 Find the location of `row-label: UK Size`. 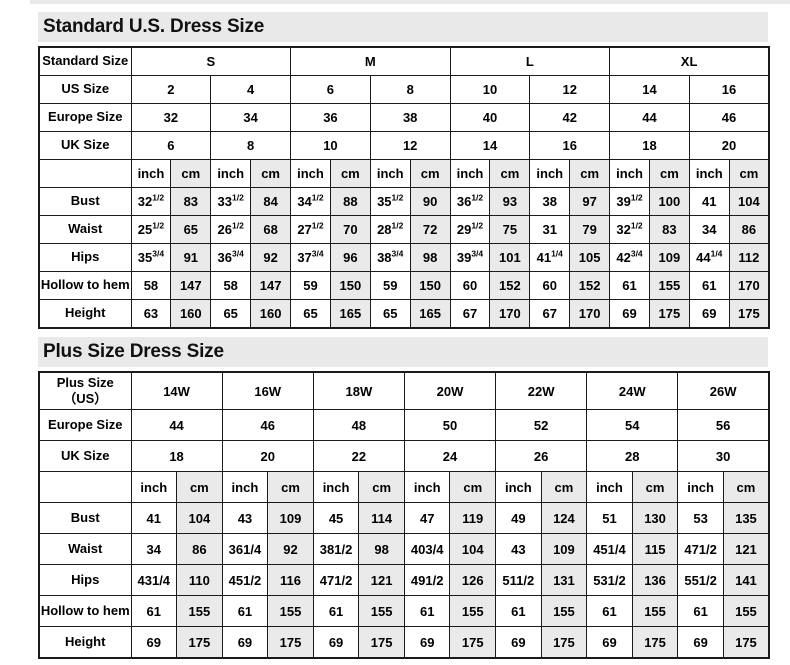

row-label: UK Size is located at coordinates (85, 145).